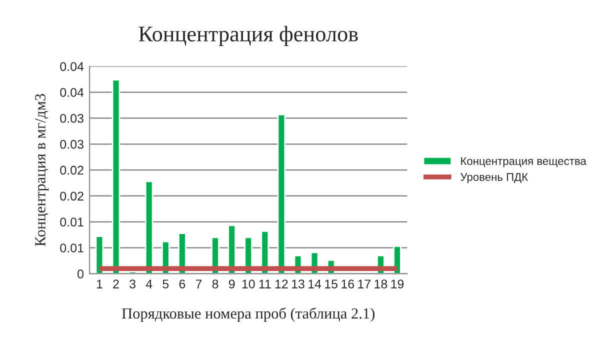 The height and width of the screenshot is (340, 605). Describe the element at coordinates (494, 178) in the screenshot. I see `legend-label: Уровень ПДК` at that location.